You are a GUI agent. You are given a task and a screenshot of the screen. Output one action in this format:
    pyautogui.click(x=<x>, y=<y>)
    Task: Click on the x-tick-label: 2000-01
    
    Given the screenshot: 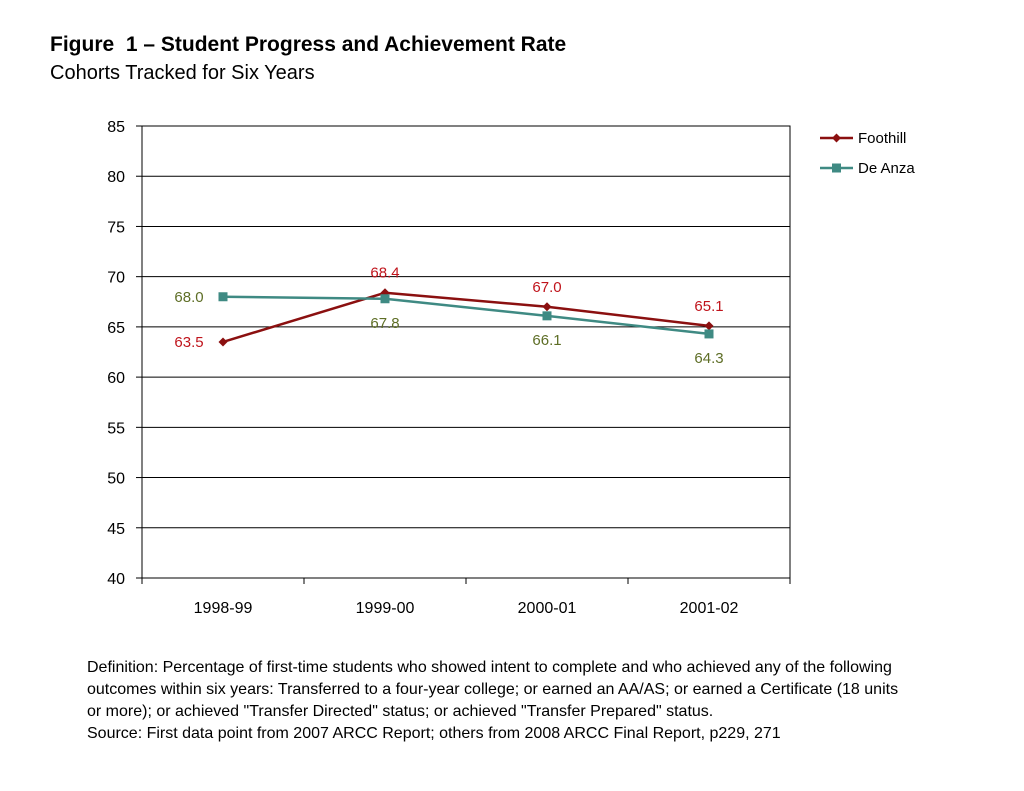 What is the action you would take?
    pyautogui.click(x=547, y=608)
    